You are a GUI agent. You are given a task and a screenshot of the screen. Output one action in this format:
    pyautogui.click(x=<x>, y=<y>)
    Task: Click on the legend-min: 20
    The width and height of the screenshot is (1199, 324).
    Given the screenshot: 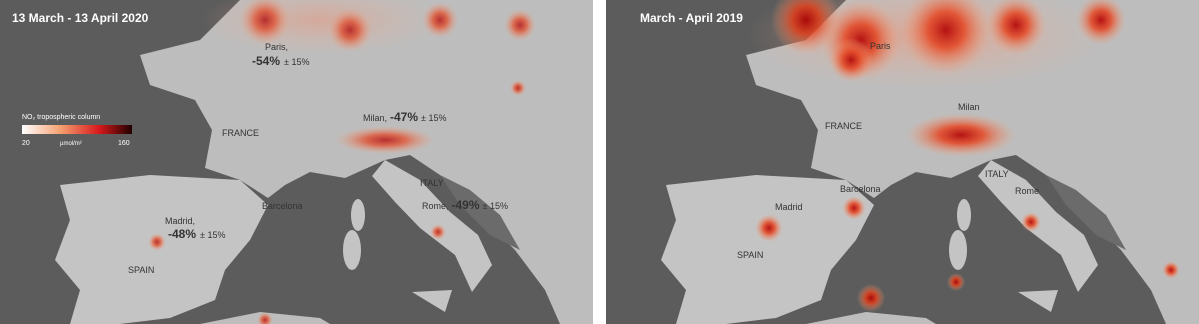 What is the action you would take?
    pyautogui.click(x=26, y=143)
    